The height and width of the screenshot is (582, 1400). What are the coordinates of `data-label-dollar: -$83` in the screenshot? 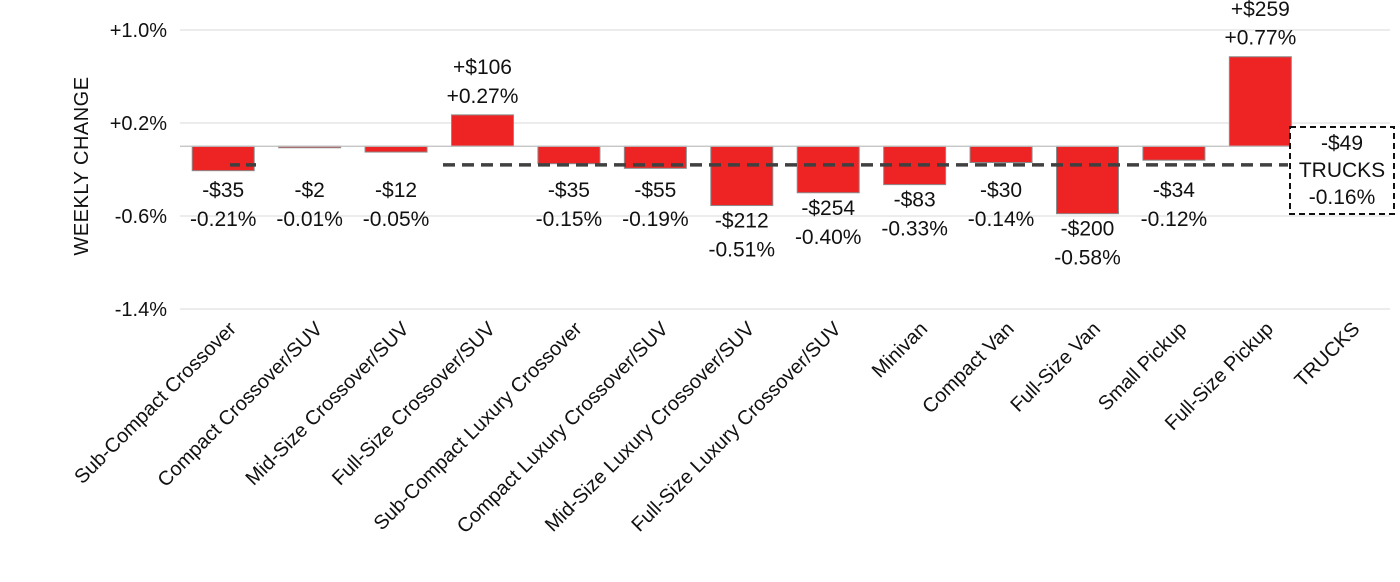 It's located at (915, 200).